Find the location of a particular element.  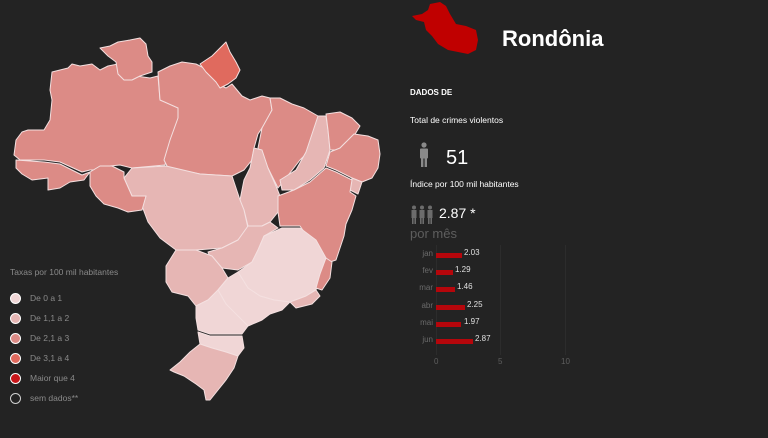

legend-item-3-4: De 3,1 a 4 is located at coordinates (70, 358).